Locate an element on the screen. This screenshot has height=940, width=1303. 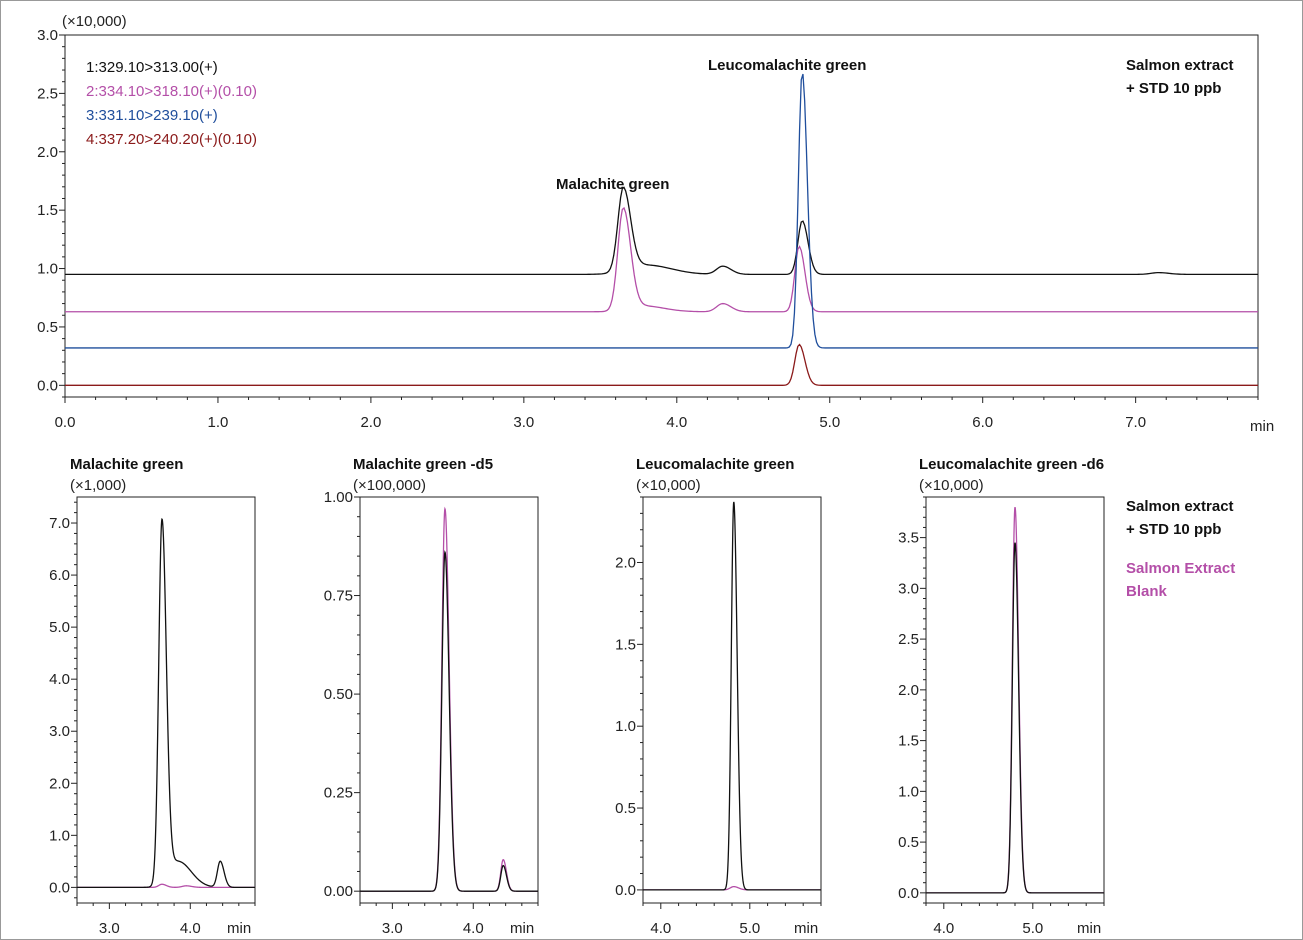
mg-y-tick-label: 0.0 is located at coordinates (59, 887).